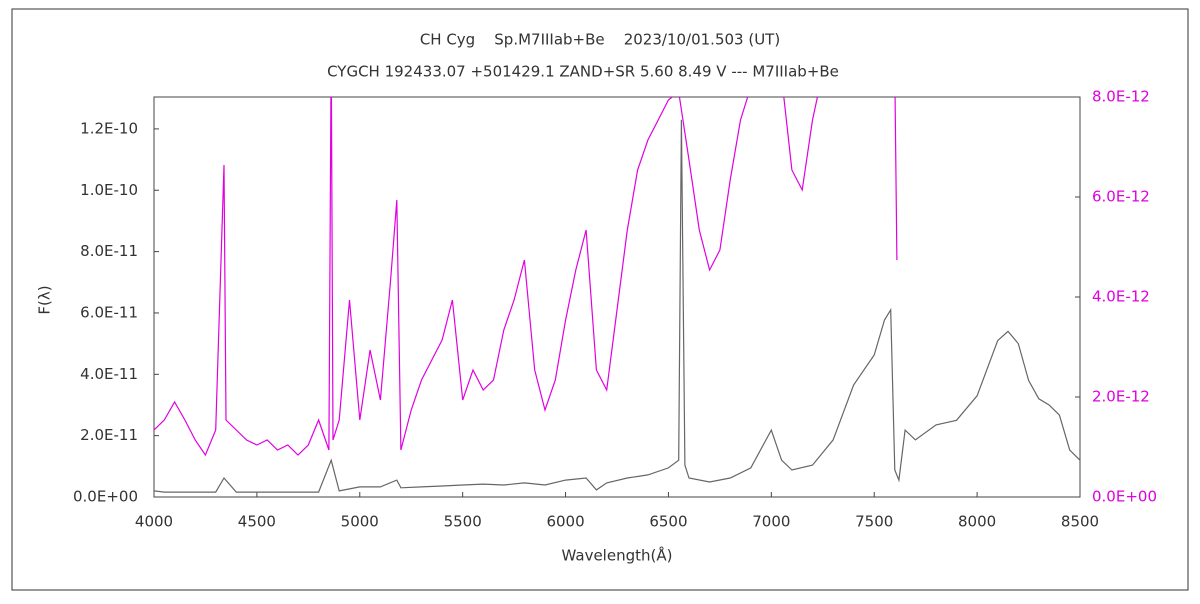 Image resolution: width=1200 pixels, height=604 pixels. I want to click on y-tick-label: 0.0E+00, so click(105, 497).